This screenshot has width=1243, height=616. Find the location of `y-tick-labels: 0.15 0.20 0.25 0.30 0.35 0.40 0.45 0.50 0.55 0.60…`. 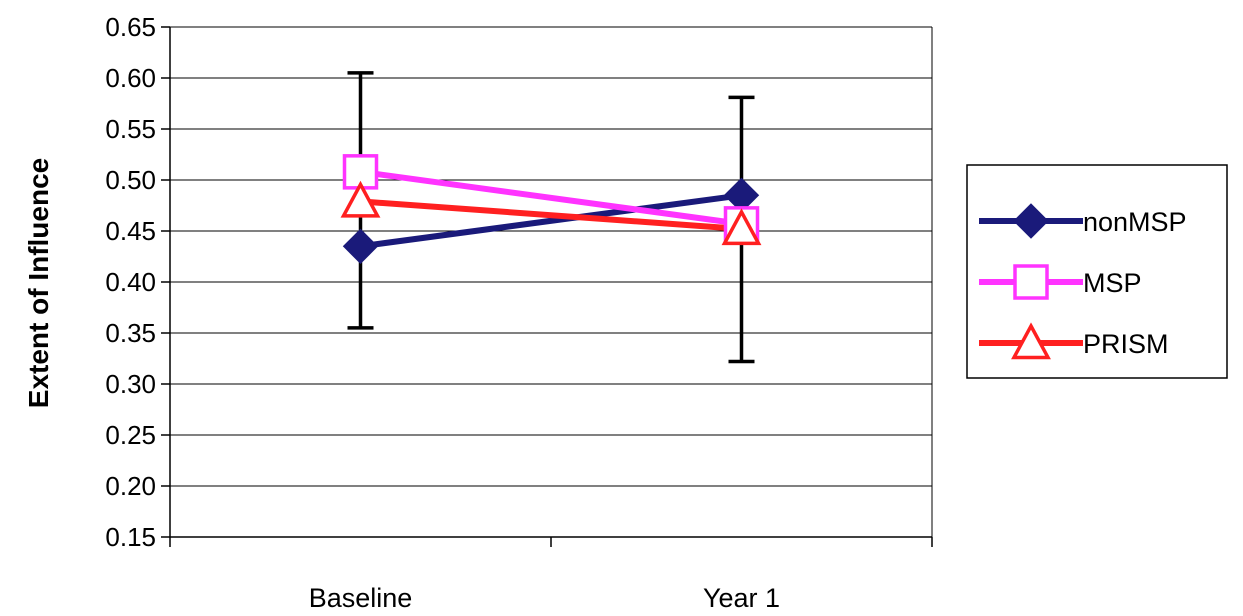

y-tick-labels: 0.15 0.20 0.25 0.30 0.35 0.40 0.45 0.50 0.55 0.60… is located at coordinates (130, 282).